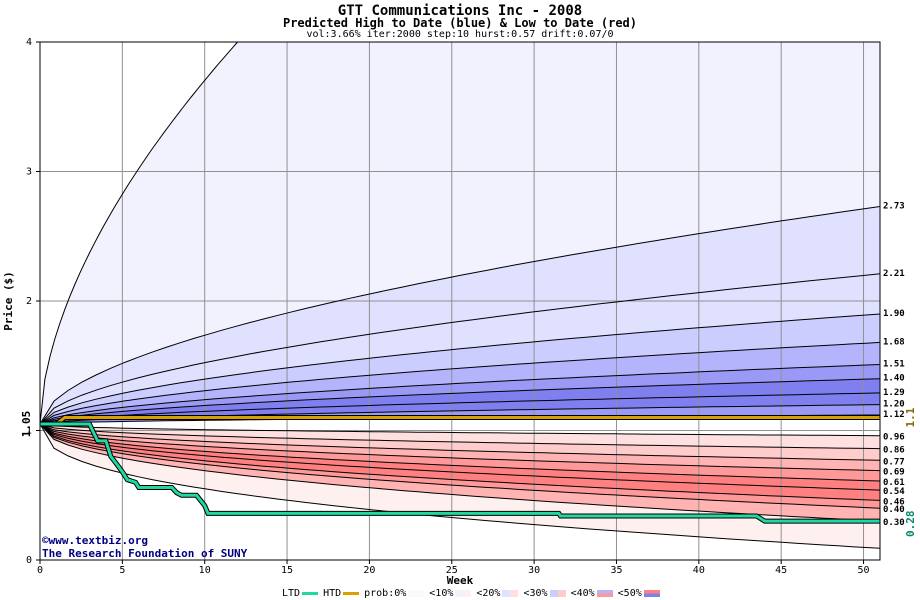 The image size is (920, 600). I want to click on legend-b40: <40%, so click(593, 593).